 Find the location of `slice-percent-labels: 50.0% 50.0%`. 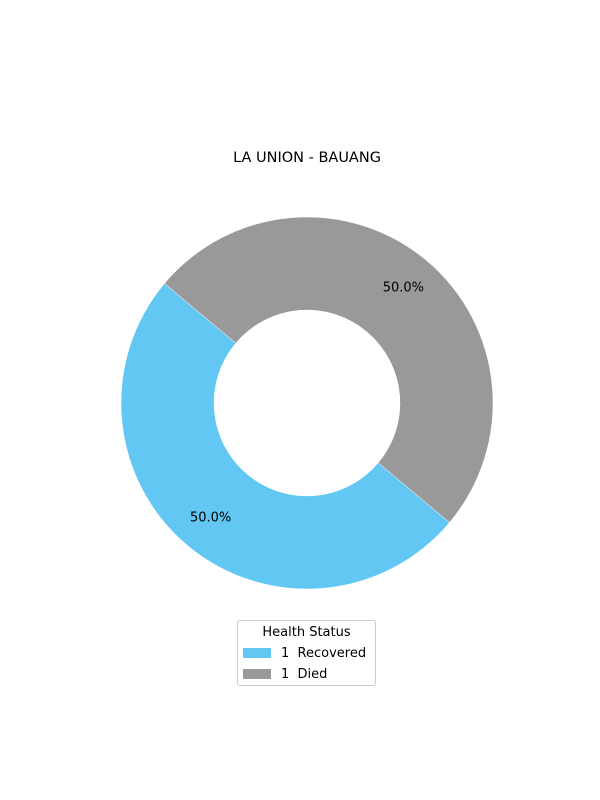

slice-percent-labels: 50.0% 50.0% is located at coordinates (307, 403).